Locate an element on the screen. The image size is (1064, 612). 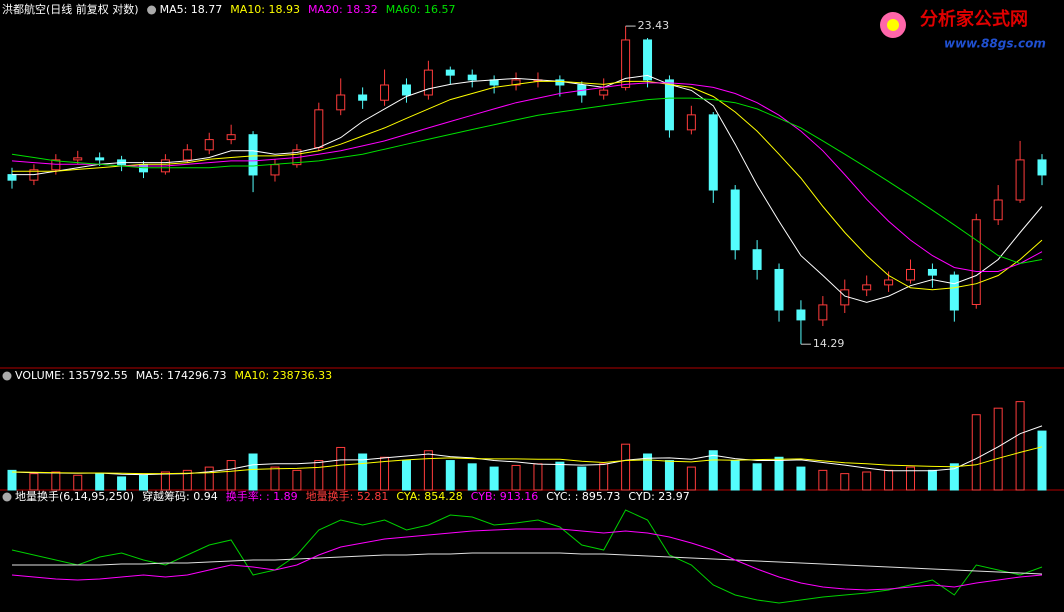
annotation-label: 23.43 is located at coordinates (654, 25).